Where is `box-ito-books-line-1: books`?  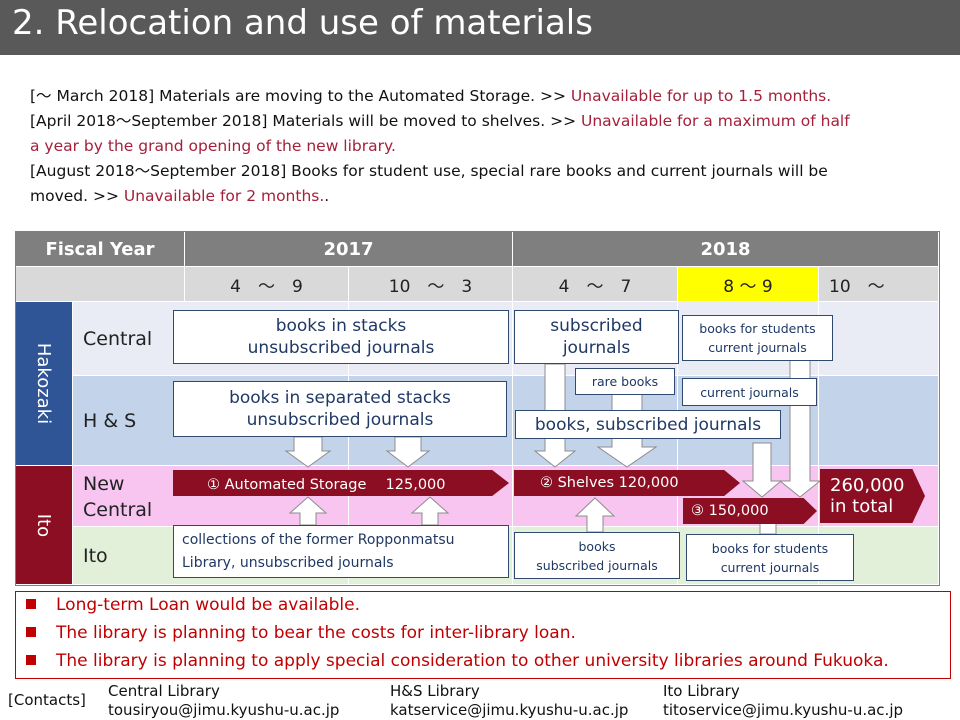 box-ito-books-line-1: books is located at coordinates (597, 546).